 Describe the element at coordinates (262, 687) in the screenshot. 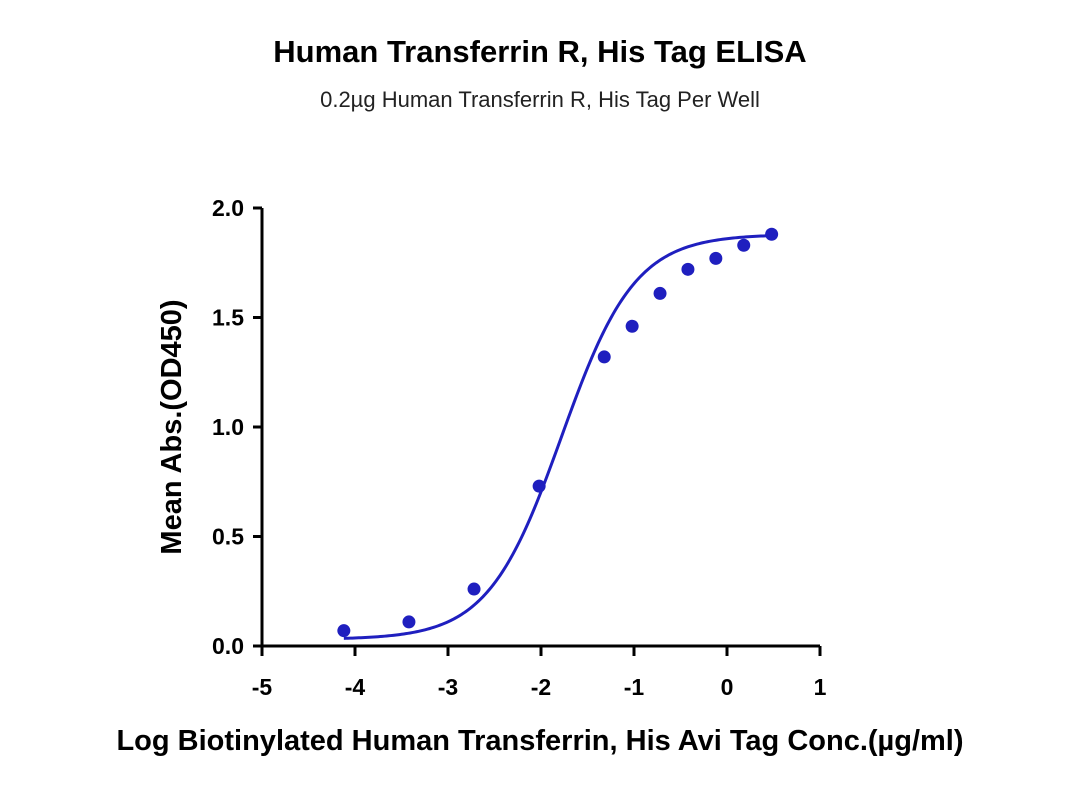

I see `x-tick-label: -5` at that location.